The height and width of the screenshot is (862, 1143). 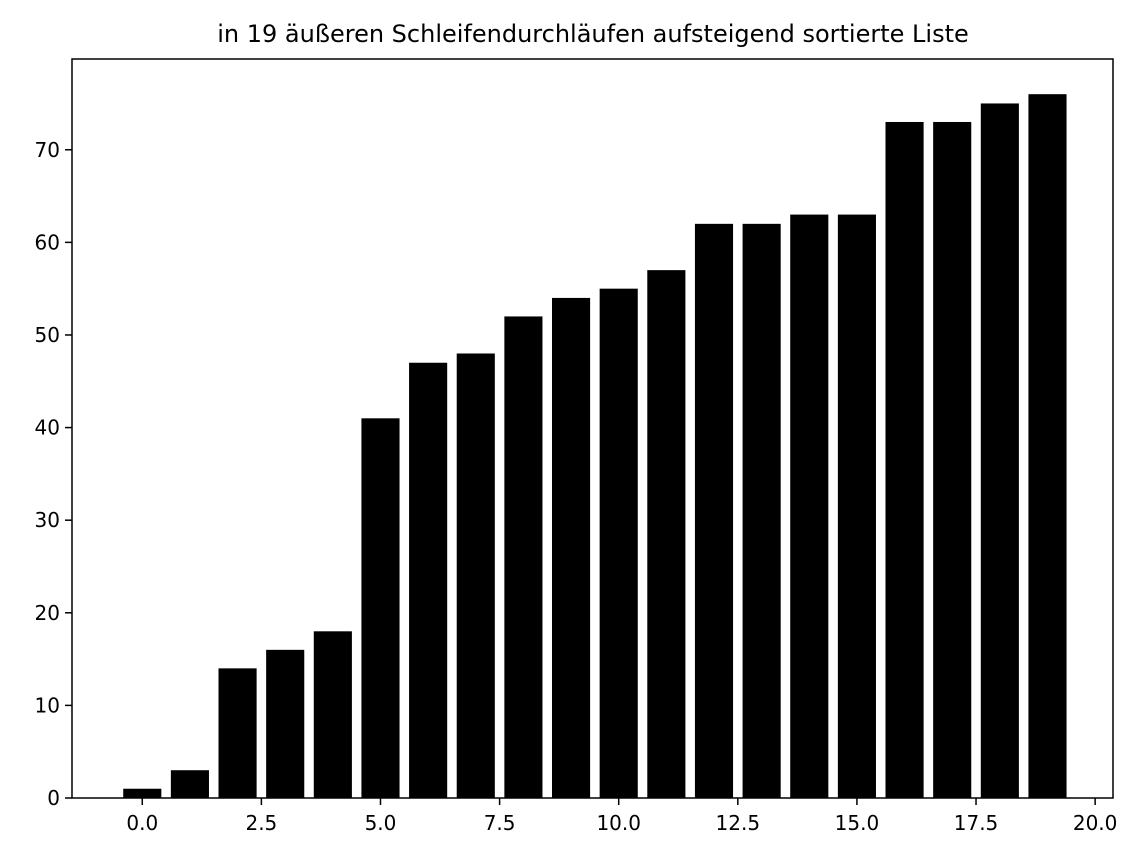 What do you see at coordinates (976, 823) in the screenshot?
I see `x-tick-label: 17.5` at bounding box center [976, 823].